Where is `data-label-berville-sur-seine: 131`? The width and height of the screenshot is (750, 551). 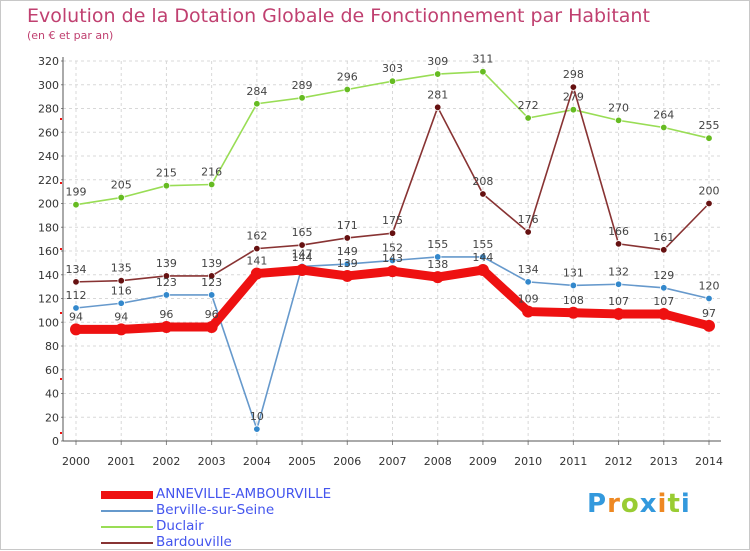 data-label-berville-sur-seine: 131 is located at coordinates (573, 272).